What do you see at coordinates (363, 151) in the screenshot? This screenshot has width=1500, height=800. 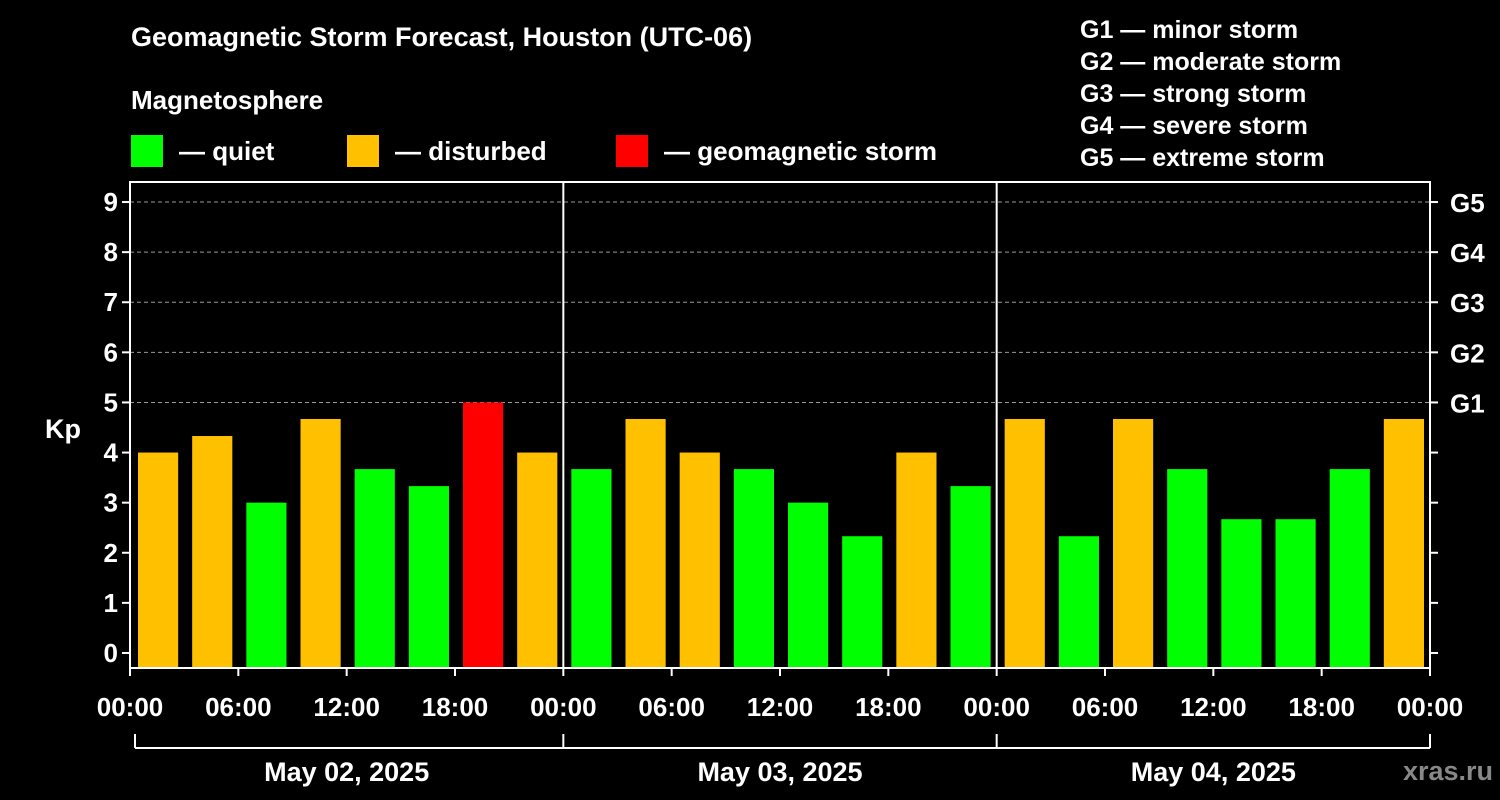 I see `legend-swatch-disturbed` at bounding box center [363, 151].